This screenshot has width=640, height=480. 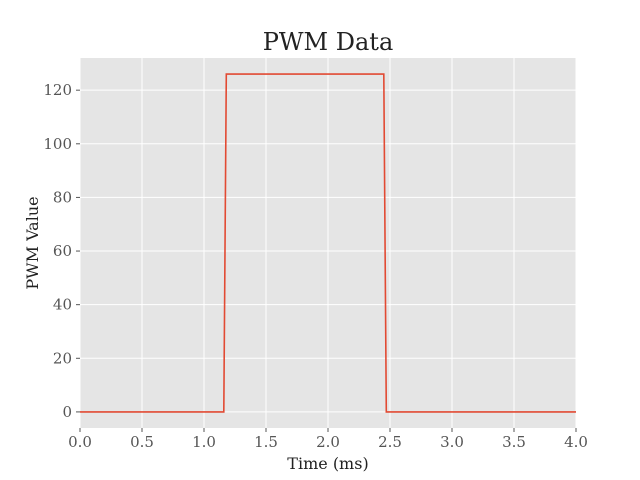 I want to click on x-tick-label: 2.5, so click(x=390, y=442).